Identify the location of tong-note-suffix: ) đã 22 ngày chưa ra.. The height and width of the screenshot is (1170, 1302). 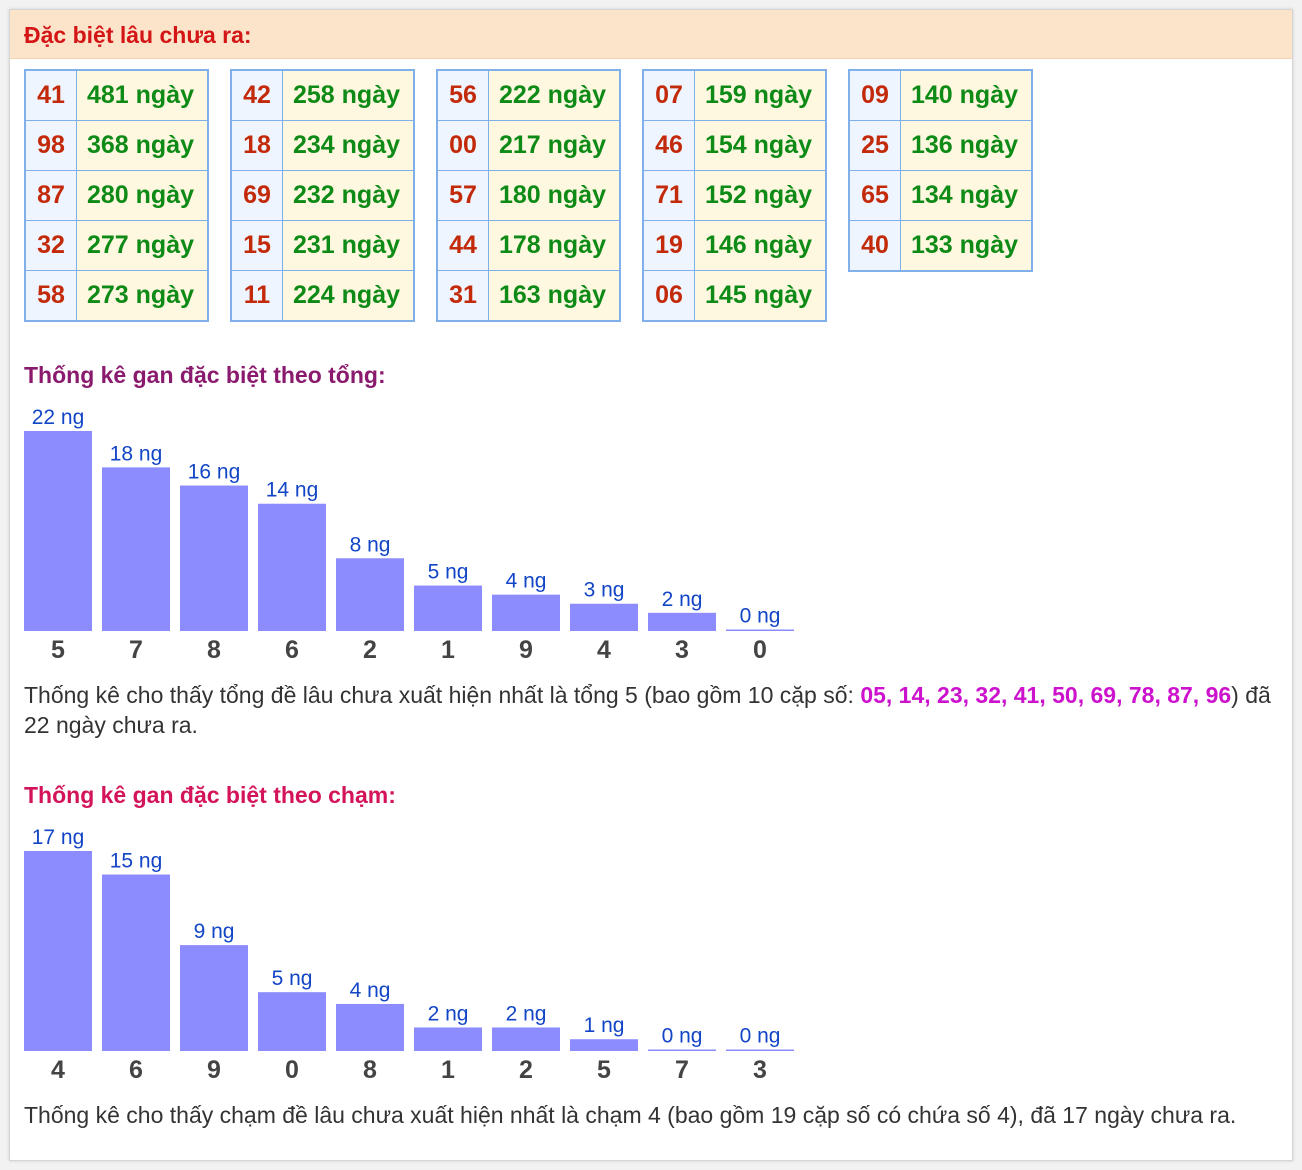
(647, 710).